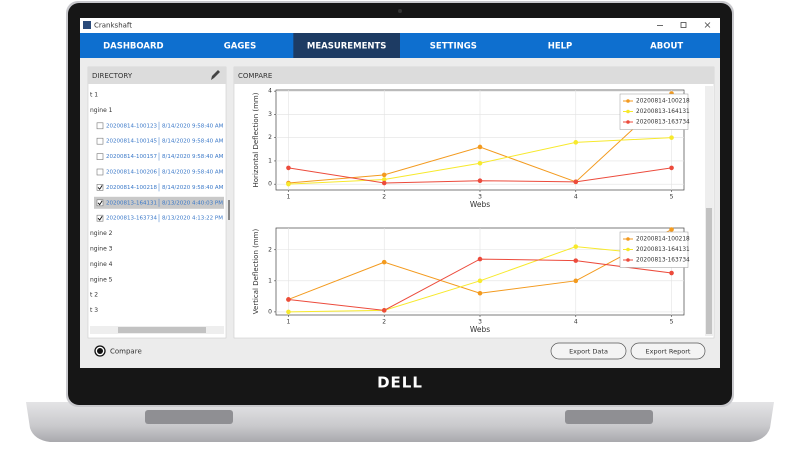  Describe the element at coordinates (101, 249) in the screenshot. I see `tree-node: ngine 3` at that location.